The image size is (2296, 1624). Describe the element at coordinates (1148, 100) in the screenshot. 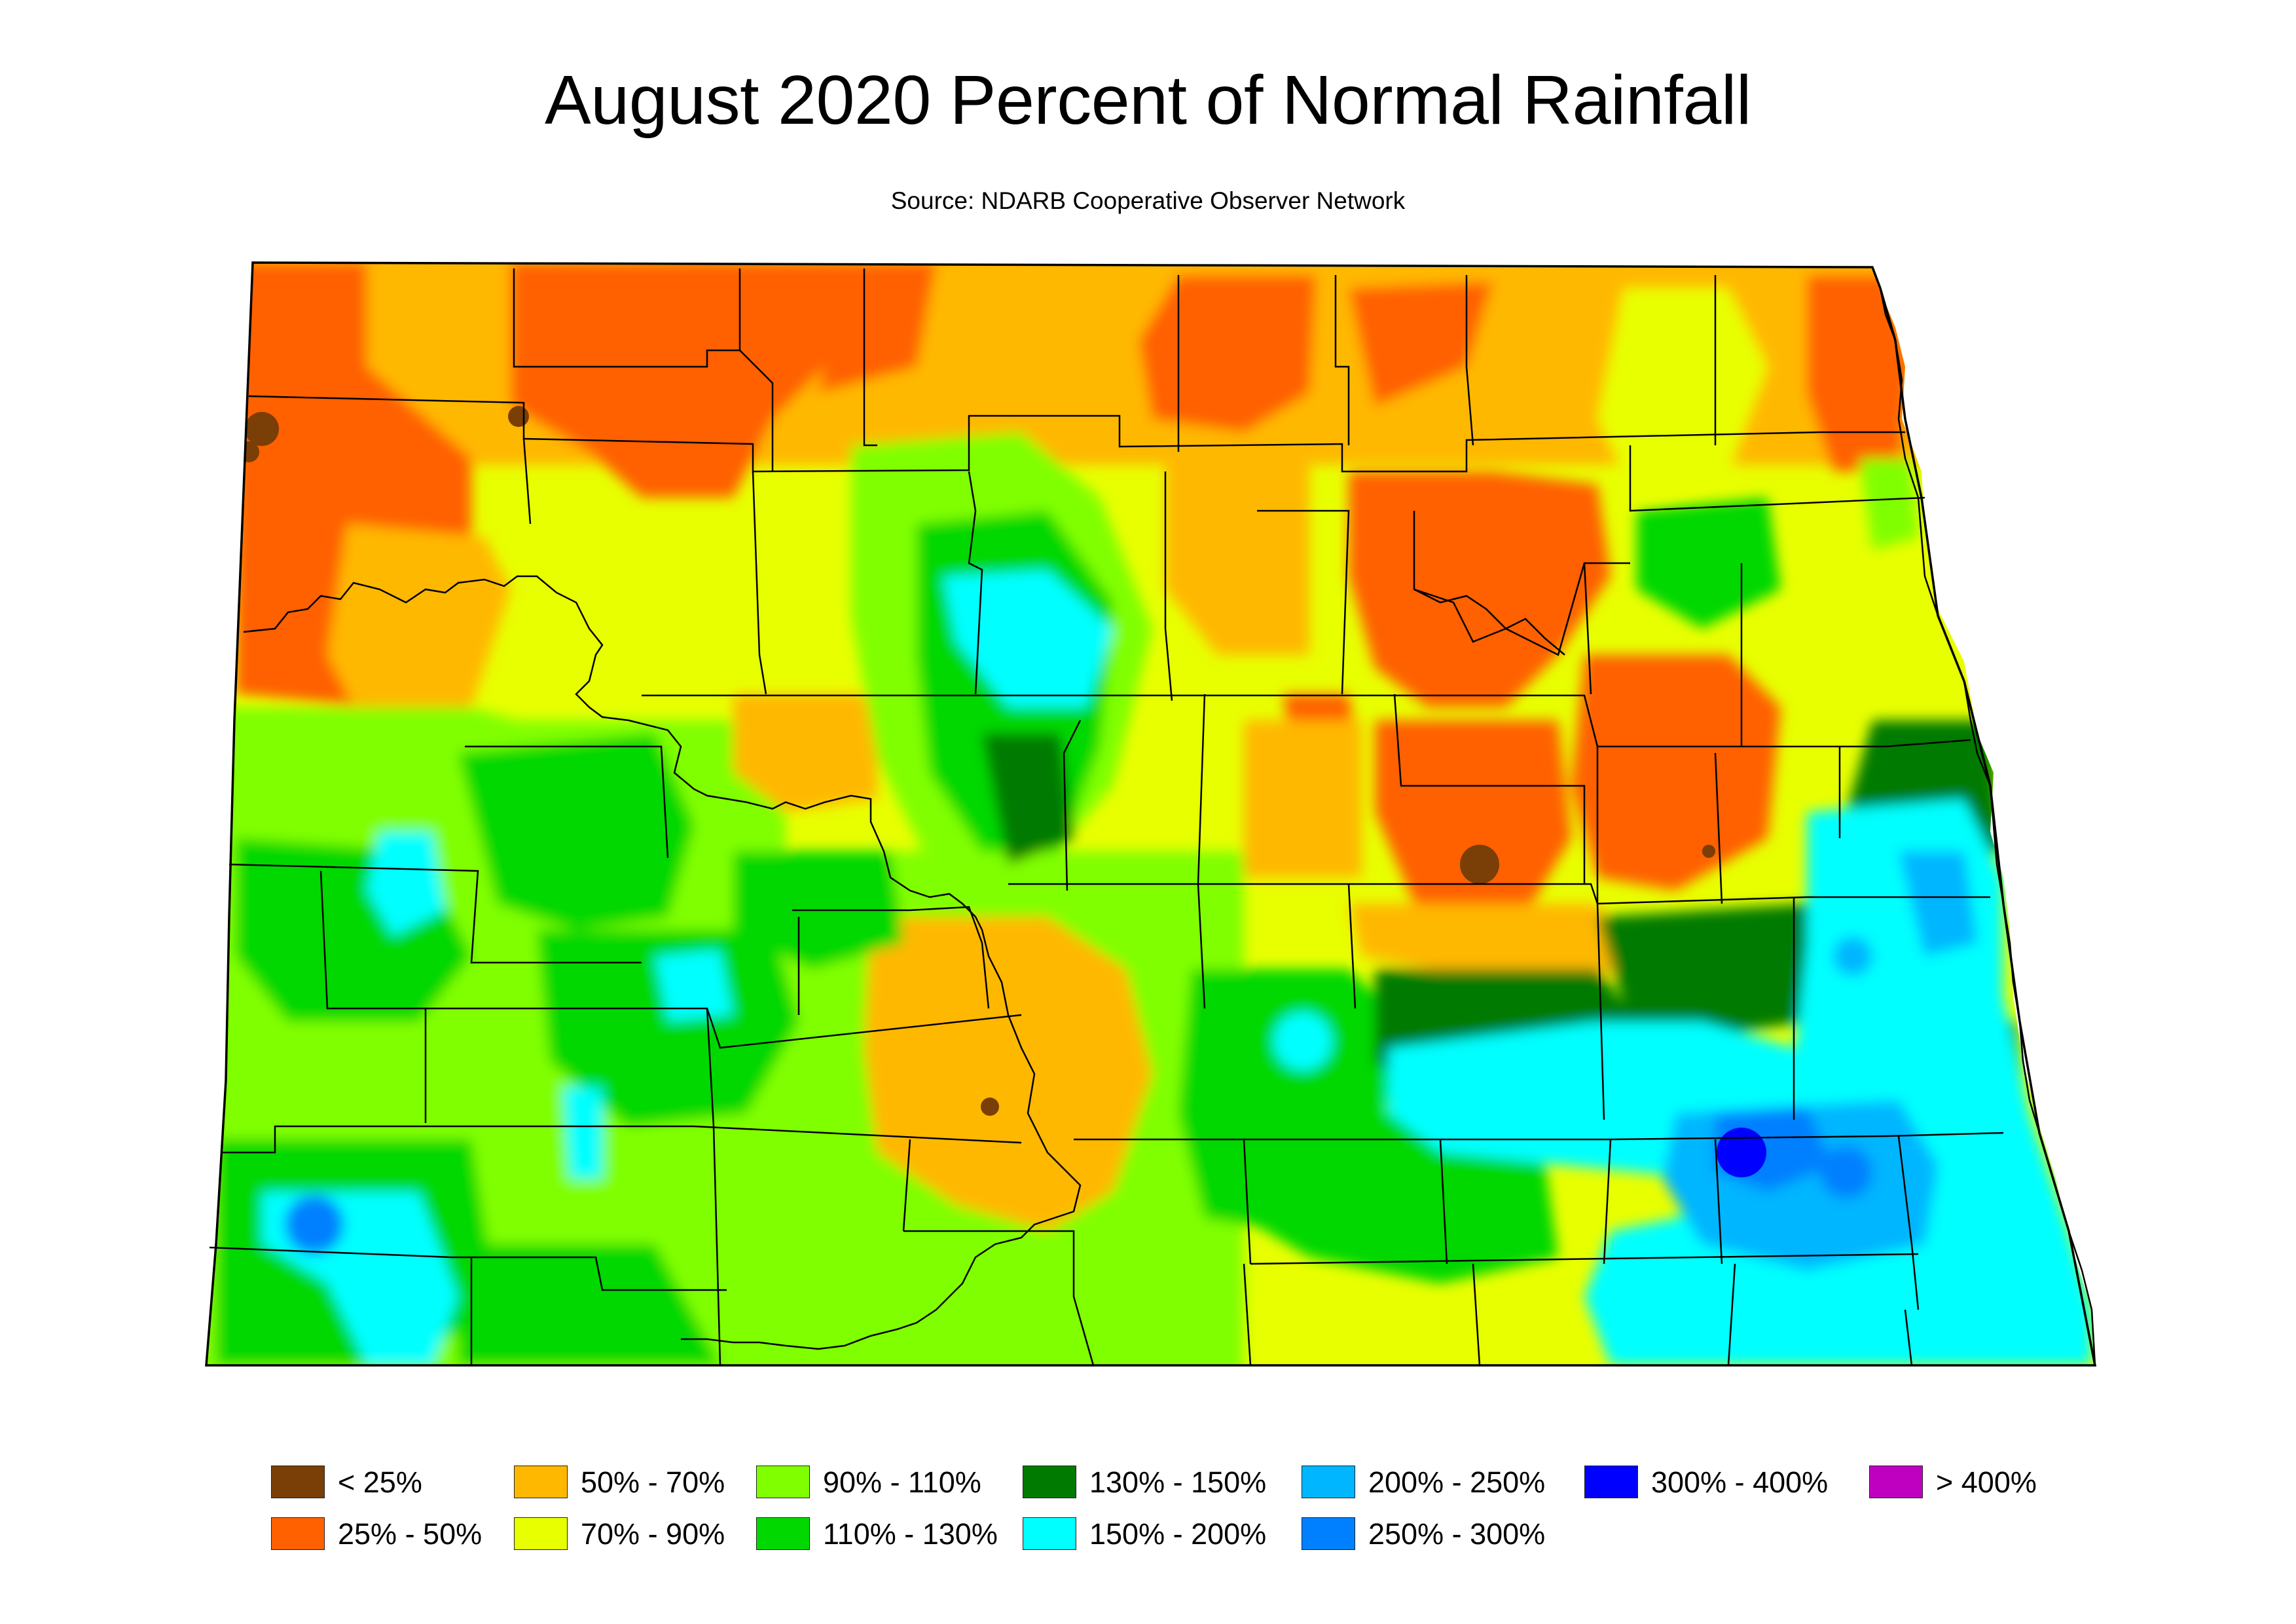

I see `map-title: August 2020 Percent of Normal Rainfall` at that location.